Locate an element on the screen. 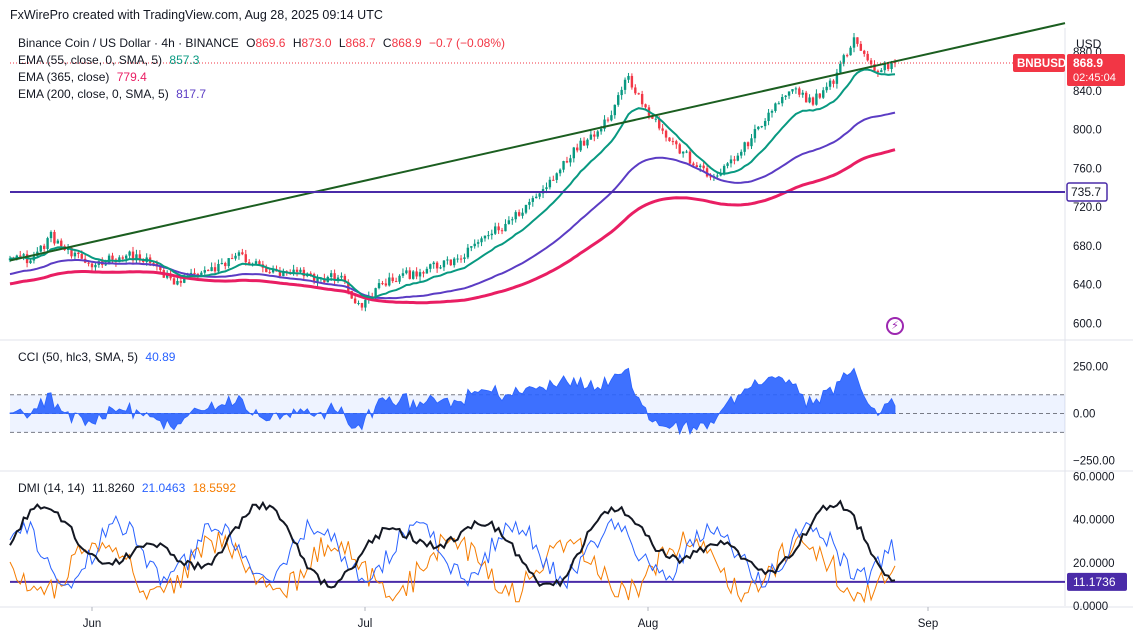 The image size is (1133, 638). cci-legend: CCI (50, hlc3, SMA, 5) 40.89 is located at coordinates (98, 357).